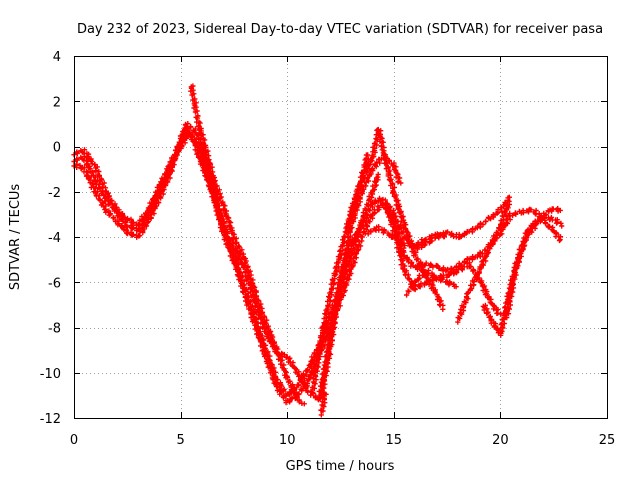 The width and height of the screenshot is (640, 480). What do you see at coordinates (180, 440) in the screenshot?
I see `x-tick-label: 5` at bounding box center [180, 440].